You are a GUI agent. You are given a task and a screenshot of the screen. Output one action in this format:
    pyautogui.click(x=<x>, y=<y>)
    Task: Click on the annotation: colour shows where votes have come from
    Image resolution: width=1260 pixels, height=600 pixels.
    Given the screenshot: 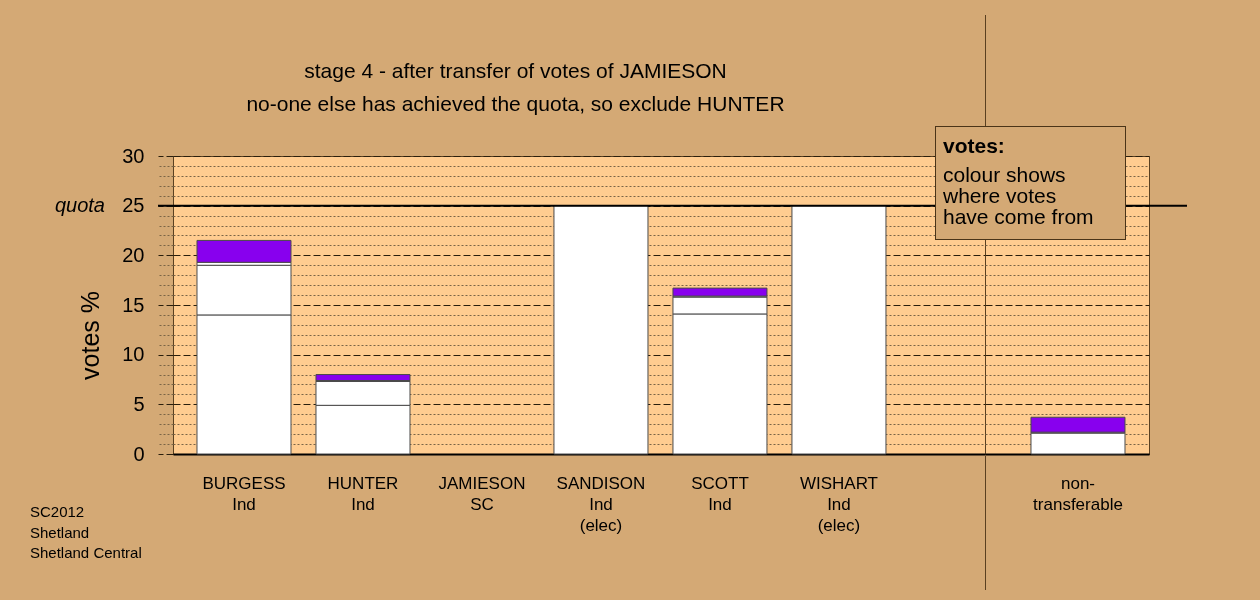 What is the action you would take?
    pyautogui.click(x=1019, y=195)
    